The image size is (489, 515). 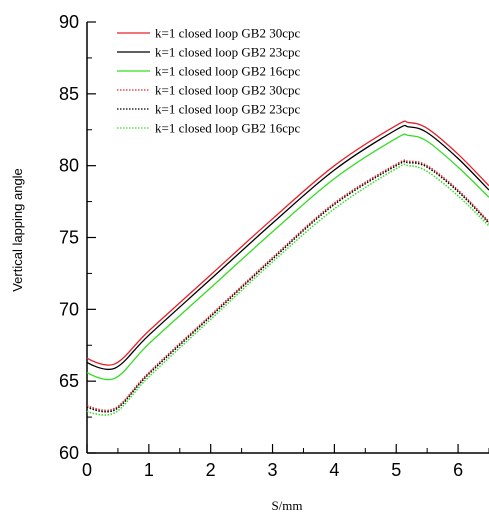 What do you see at coordinates (69, 238) in the screenshot?
I see `y-tick-label: 75` at bounding box center [69, 238].